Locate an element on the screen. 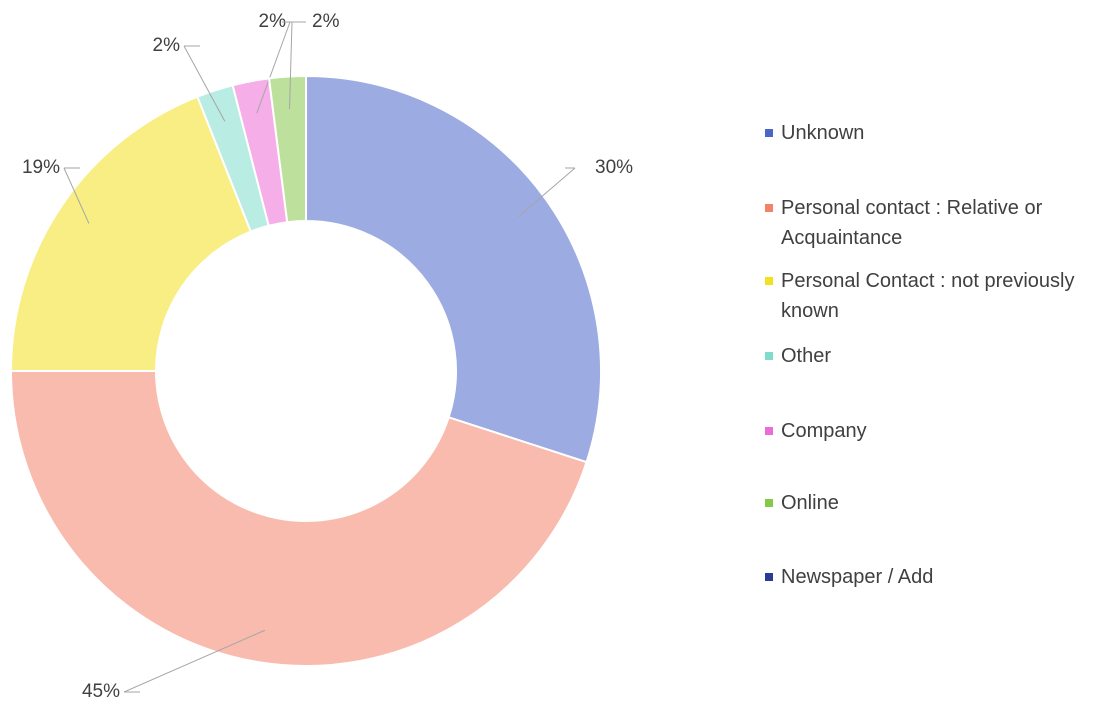  data-label: 30% is located at coordinates (614, 167).